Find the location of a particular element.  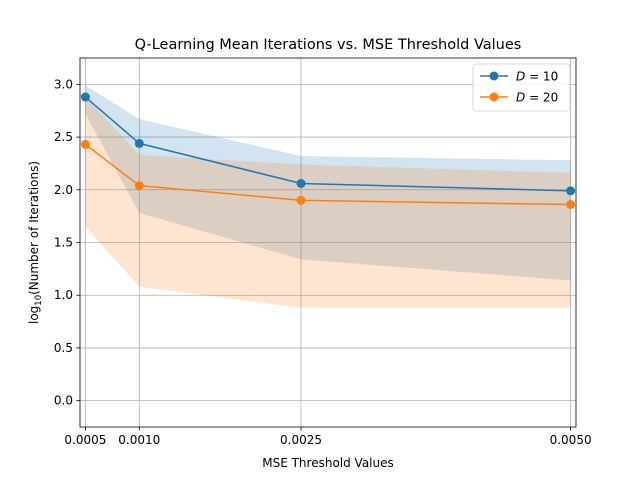

y-axis-label-subscript: 10 is located at coordinates (39, 300).